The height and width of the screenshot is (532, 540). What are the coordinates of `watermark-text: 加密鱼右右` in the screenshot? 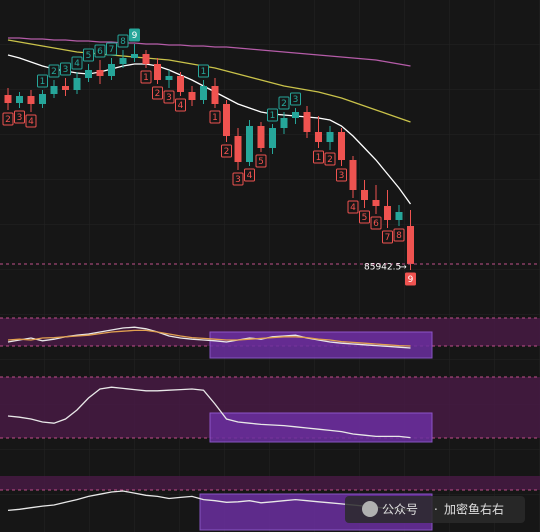 It's located at (474, 509).